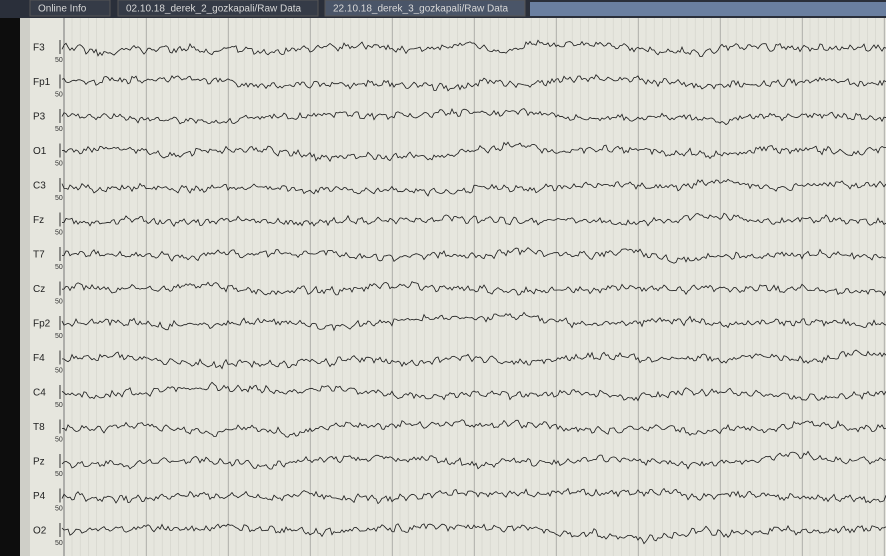 The image size is (886, 556). What do you see at coordinates (214, 9) in the screenshot?
I see `tab-label: 02.10.18_derek_2_gozkapali/Raw Data` at bounding box center [214, 9].